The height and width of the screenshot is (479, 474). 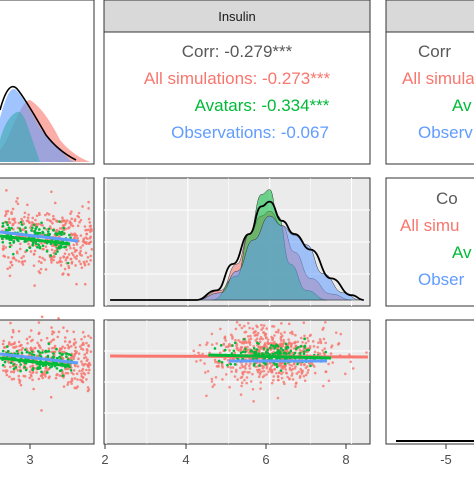 I want to click on tick-label-6: 6, so click(x=265, y=459).